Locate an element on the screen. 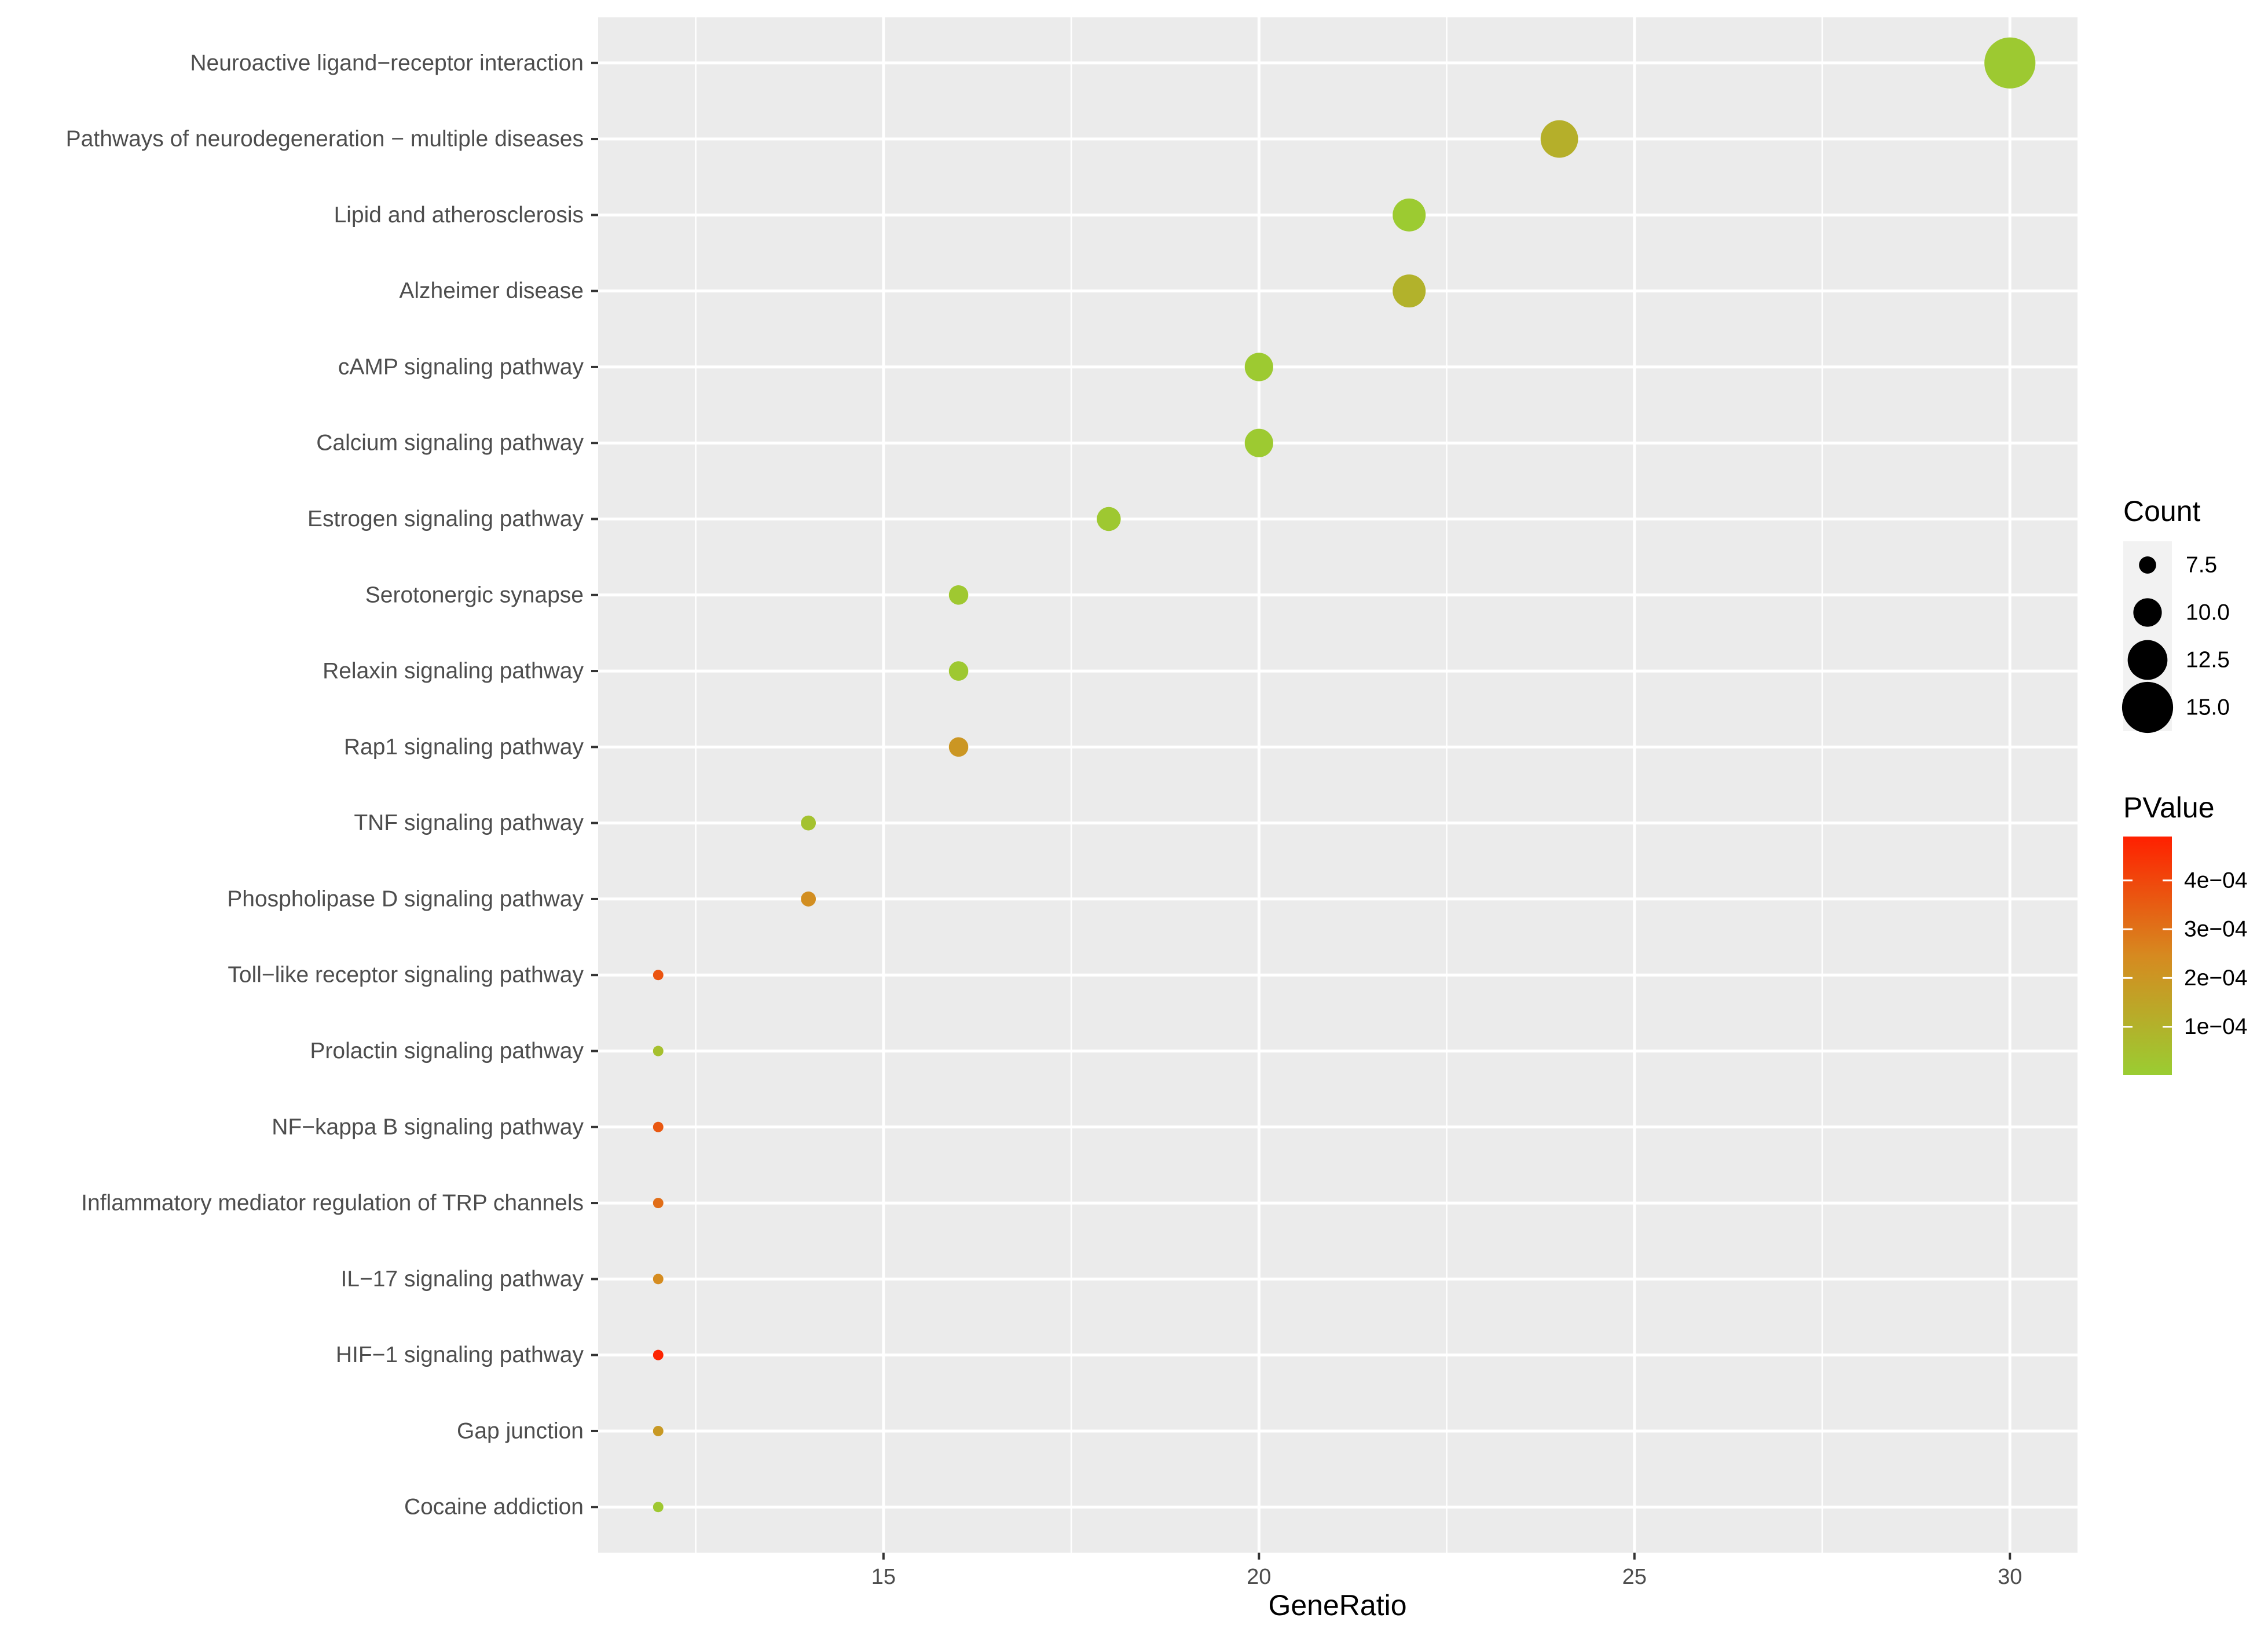 The width and height of the screenshot is (2268, 1636). count-legend: Count 7.5 10.0 12.5 15.0 is located at coordinates (2176, 614).